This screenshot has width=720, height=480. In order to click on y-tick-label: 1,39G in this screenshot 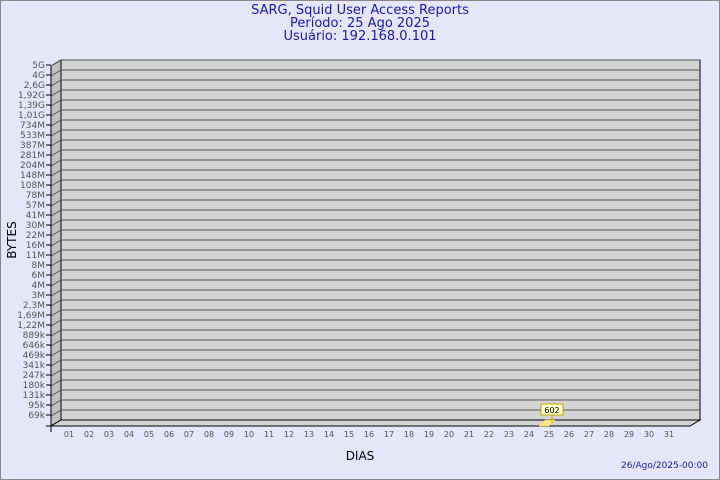, I will do `click(31, 106)`.